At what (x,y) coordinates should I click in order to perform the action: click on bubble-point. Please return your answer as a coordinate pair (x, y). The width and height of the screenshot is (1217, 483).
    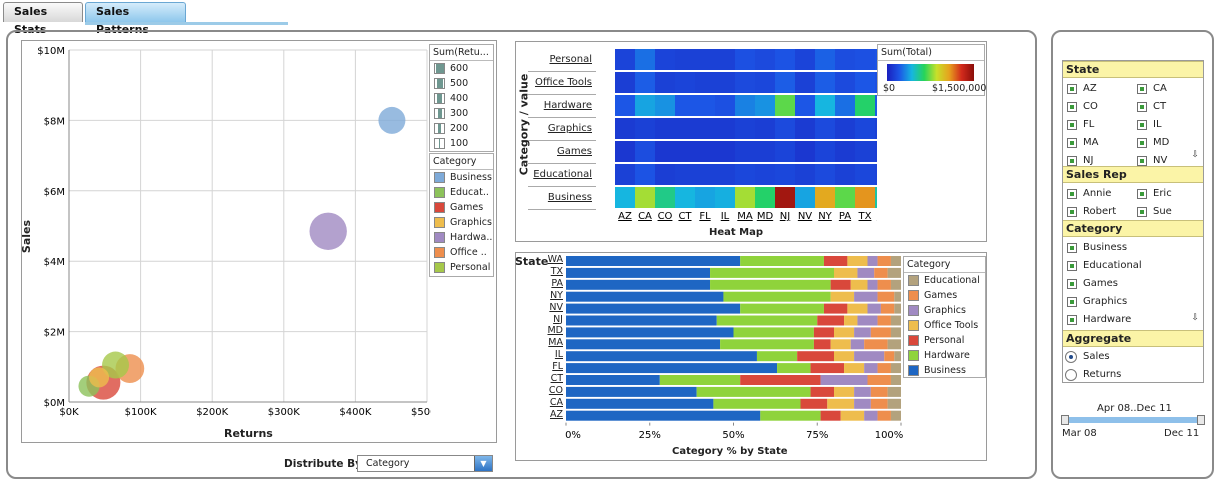
    Looking at the image, I should click on (99, 377).